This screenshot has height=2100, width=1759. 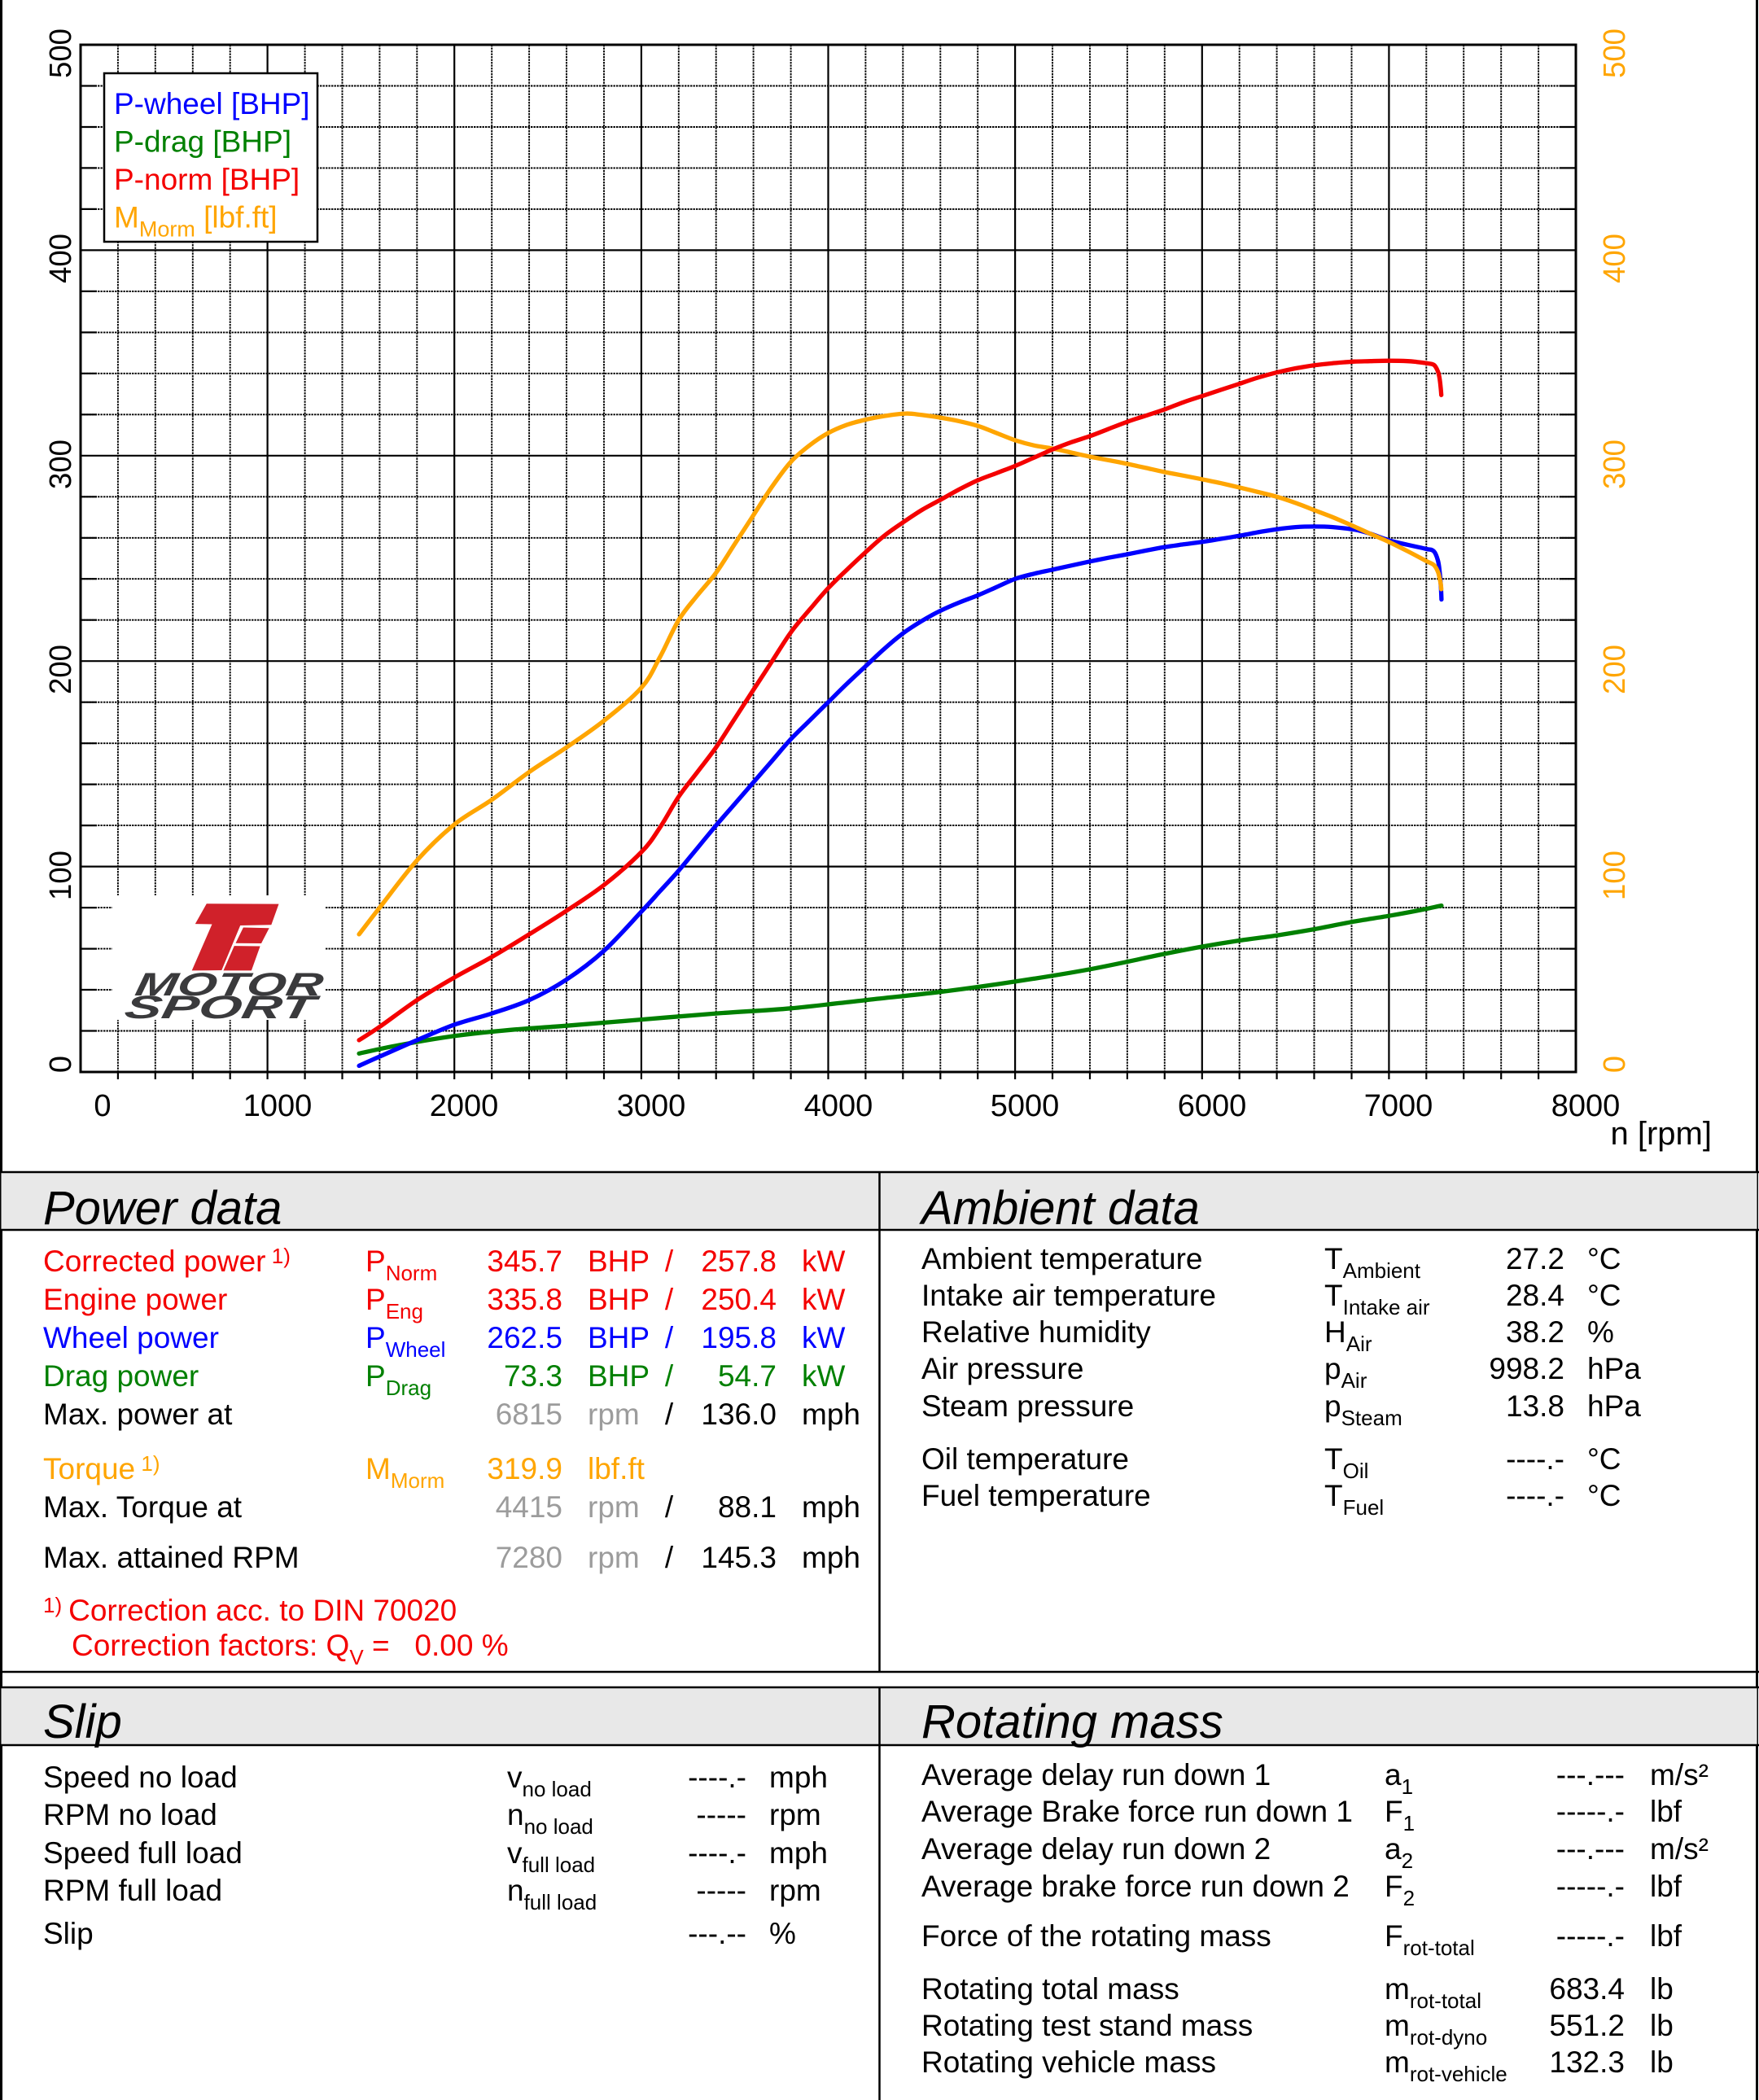 I want to click on svg-text: MOTOR, so click(x=229, y=984).